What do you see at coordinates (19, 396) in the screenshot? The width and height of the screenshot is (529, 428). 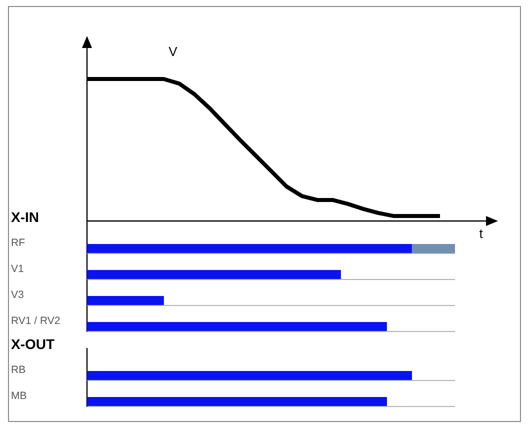 I see `y-tick-label: MB` at bounding box center [19, 396].